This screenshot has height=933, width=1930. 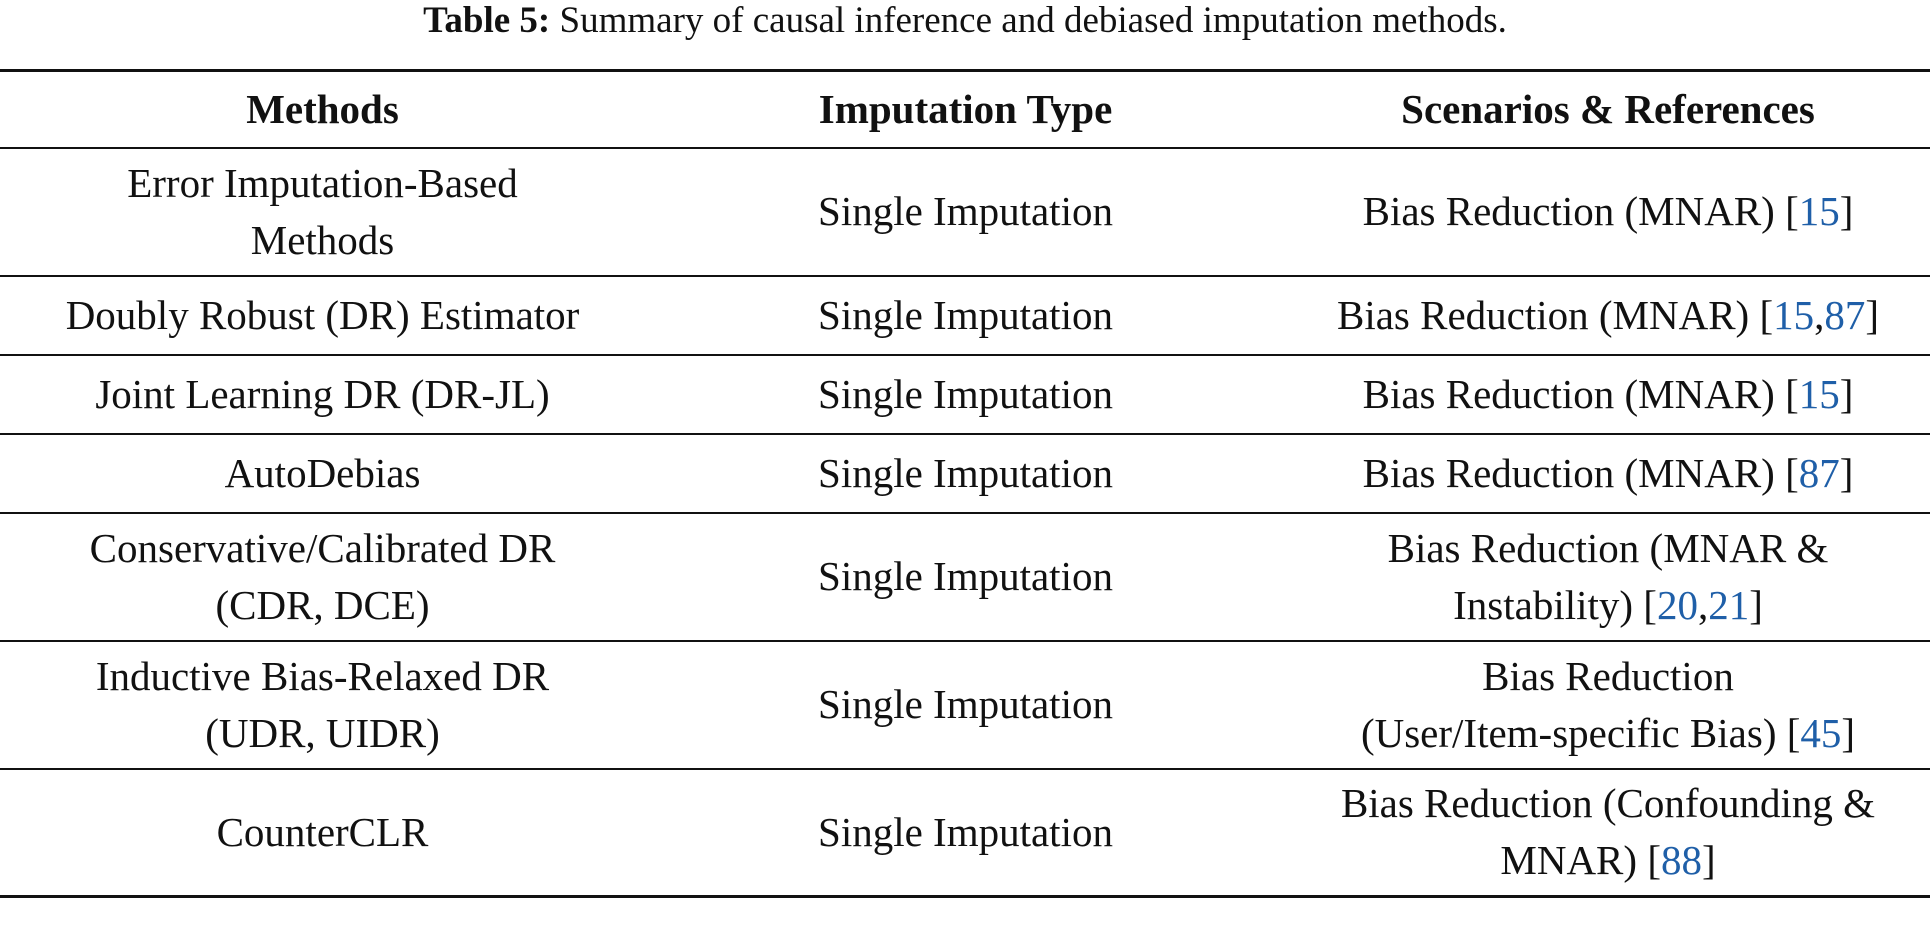 What do you see at coordinates (1548, 604) in the screenshot?
I see `scenario-text-line: Instability)` at bounding box center [1548, 604].